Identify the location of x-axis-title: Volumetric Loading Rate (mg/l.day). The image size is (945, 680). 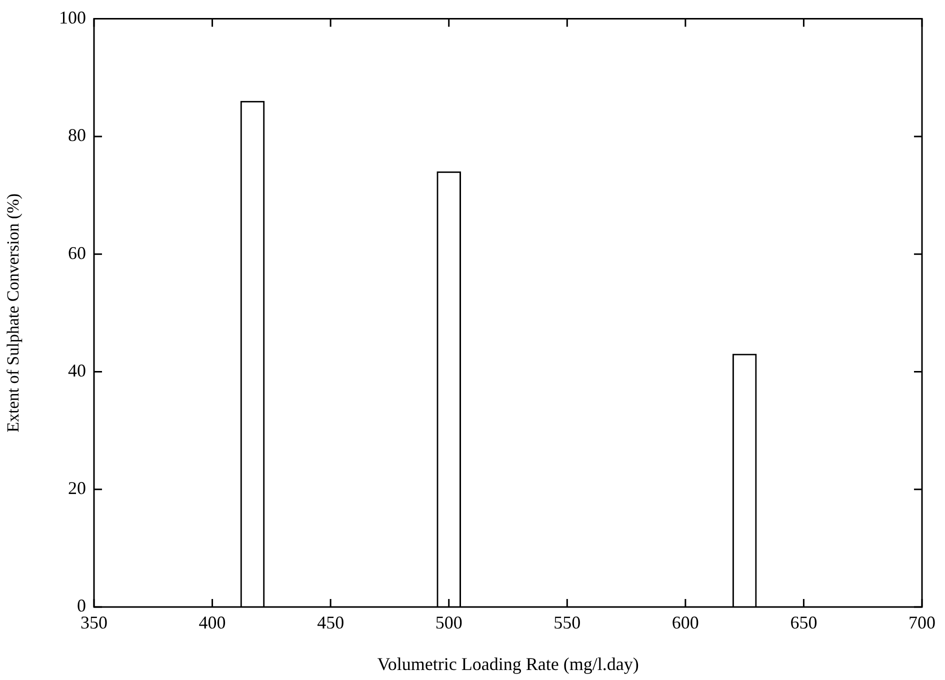
(508, 664).